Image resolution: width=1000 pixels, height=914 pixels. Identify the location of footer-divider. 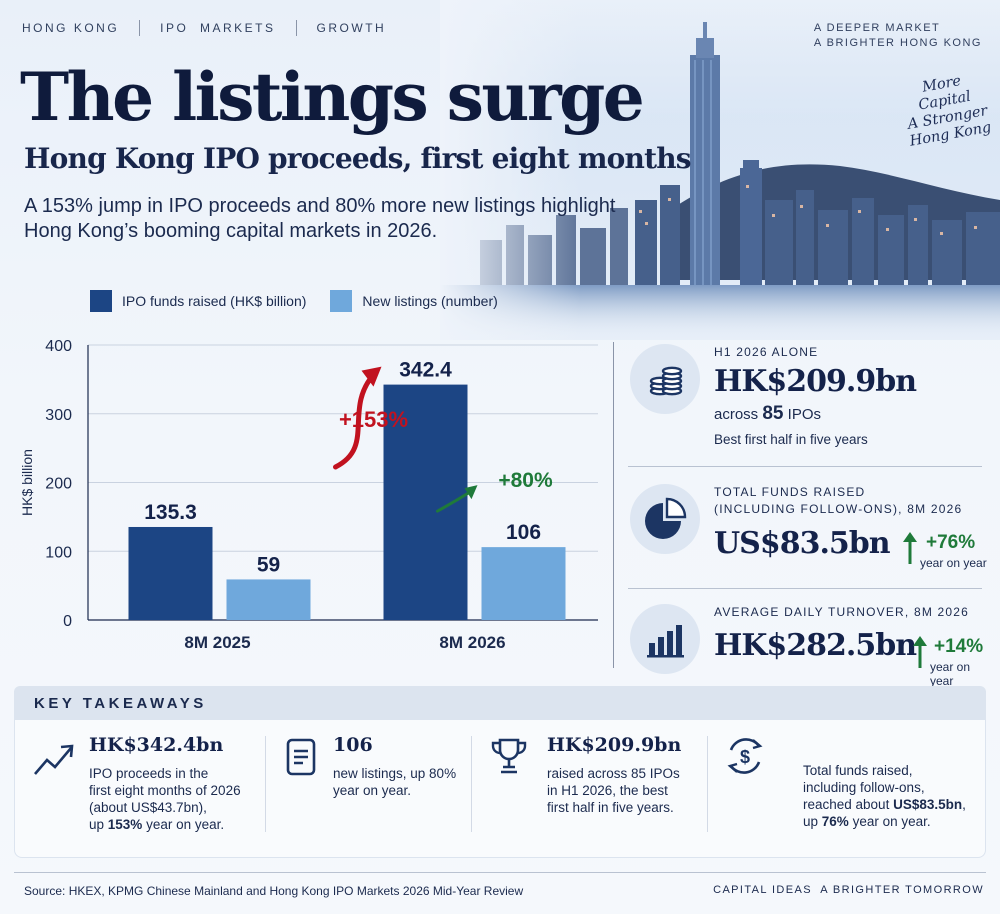
(500, 872).